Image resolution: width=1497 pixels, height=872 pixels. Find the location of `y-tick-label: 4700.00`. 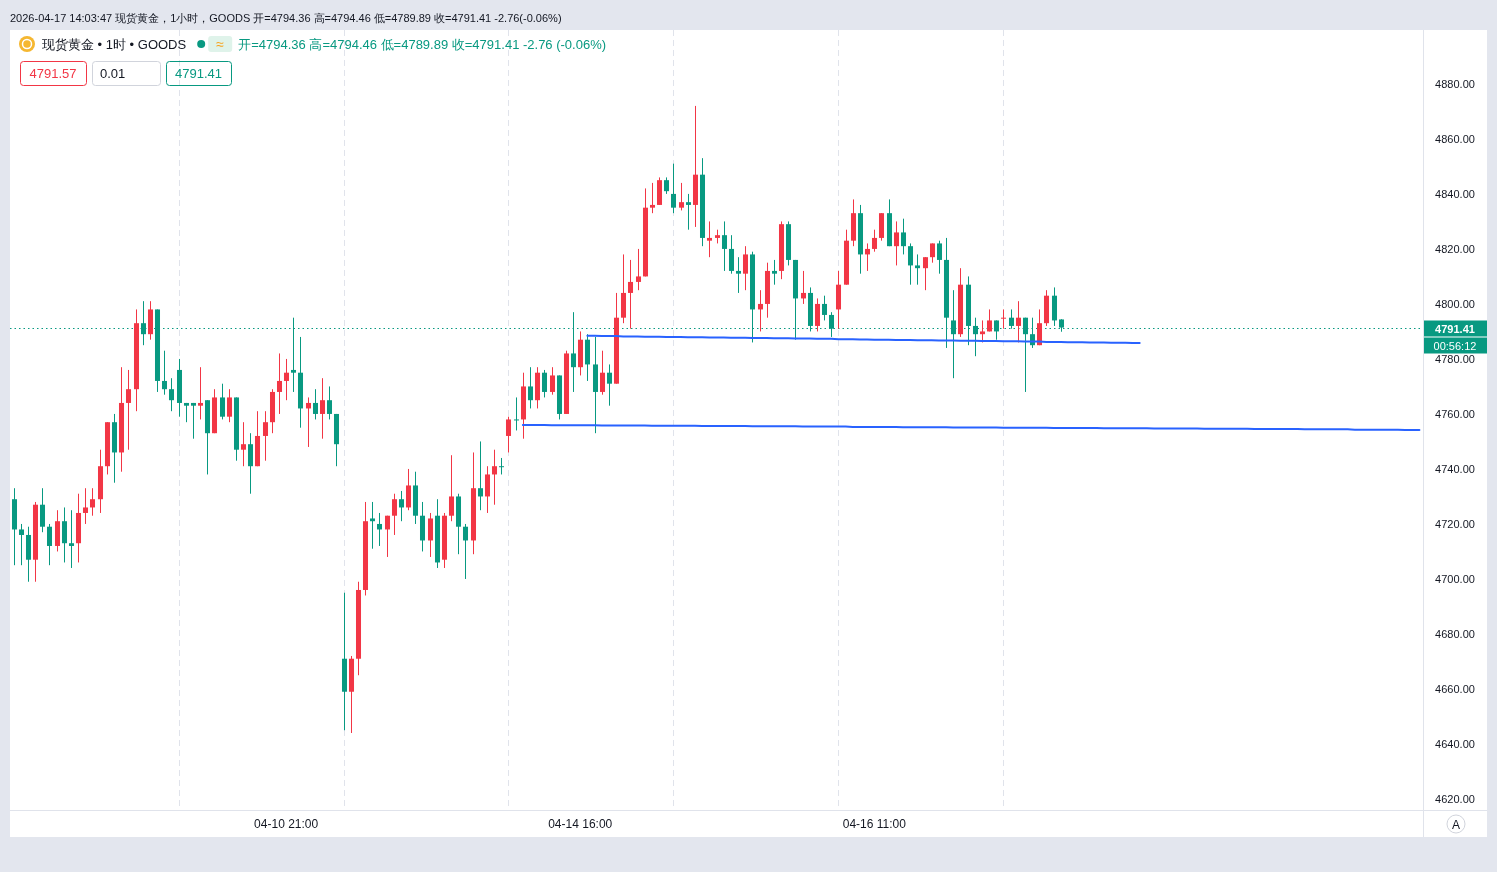

y-tick-label: 4700.00 is located at coordinates (1455, 578).